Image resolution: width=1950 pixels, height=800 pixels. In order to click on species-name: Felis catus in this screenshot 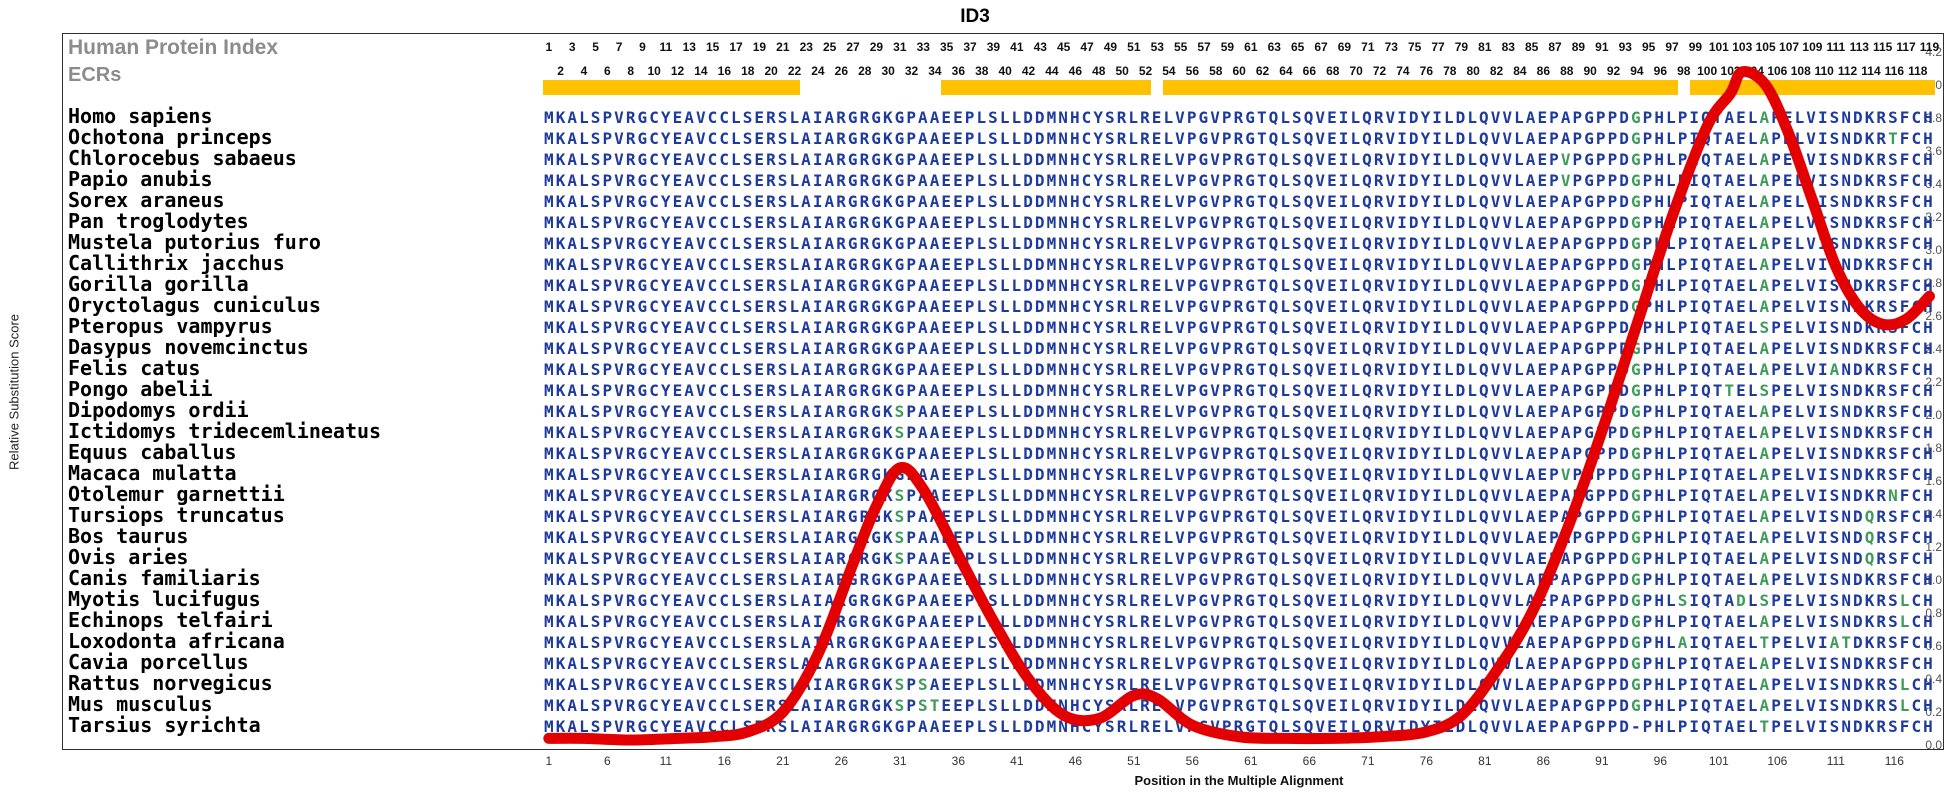, I will do `click(134, 368)`.